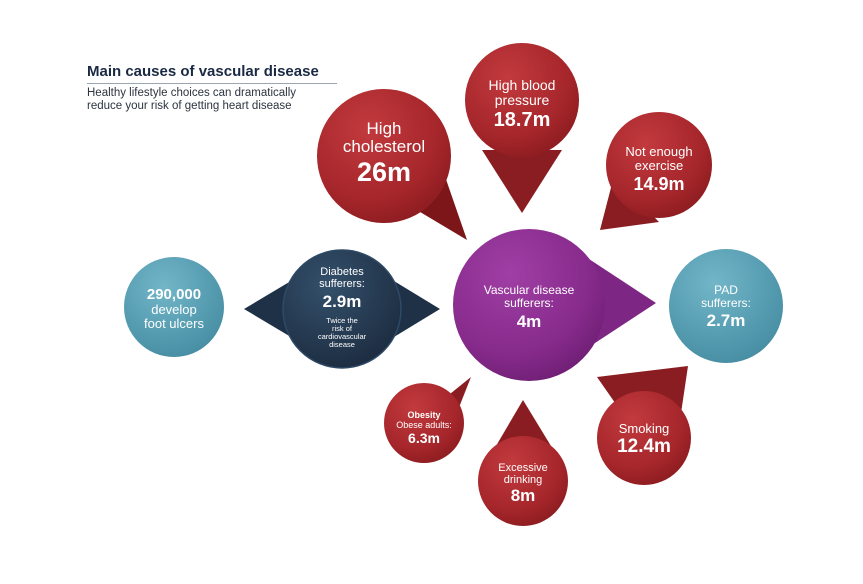 The width and height of the screenshot is (863, 584). What do you see at coordinates (726, 320) in the screenshot?
I see `pad-value: 2.7m` at bounding box center [726, 320].